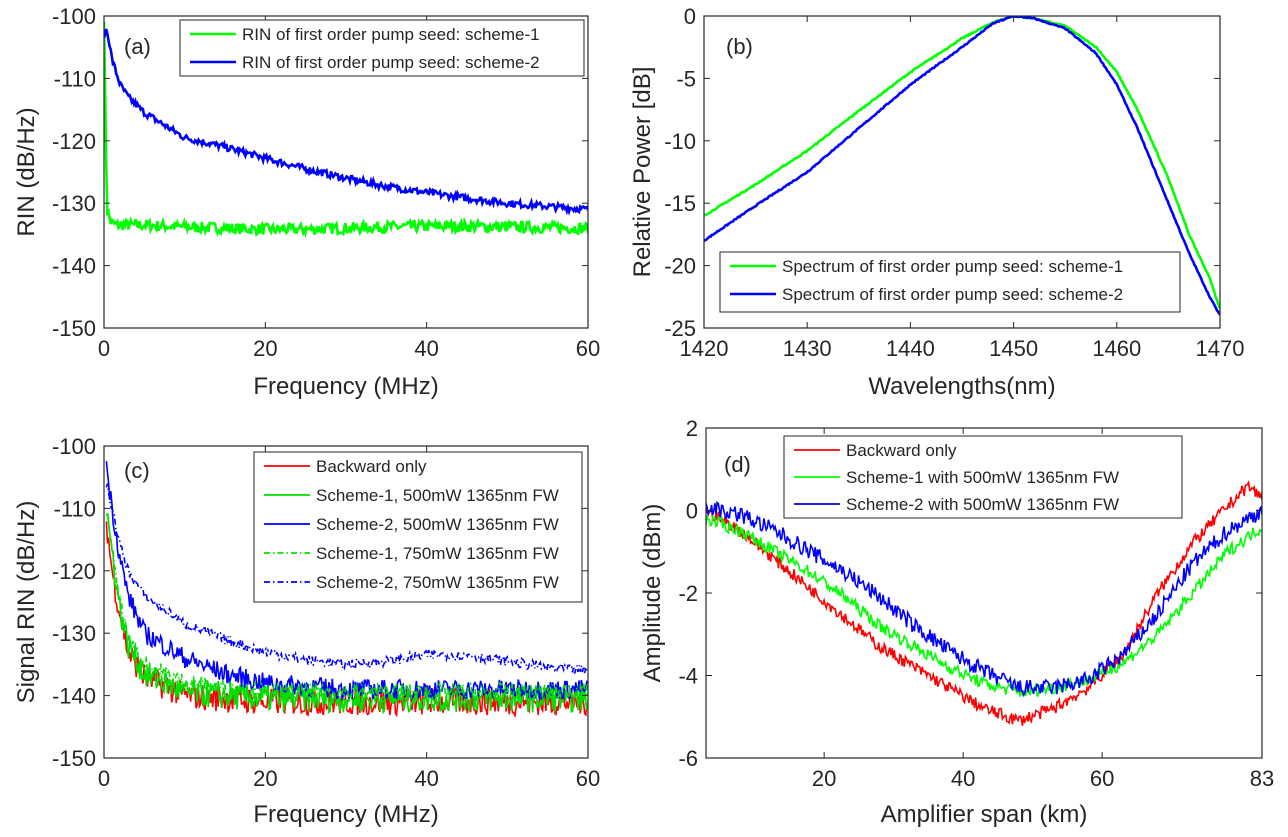 The height and width of the screenshot is (837, 1288). I want to click on x-tick-label: 1430, so click(807, 348).